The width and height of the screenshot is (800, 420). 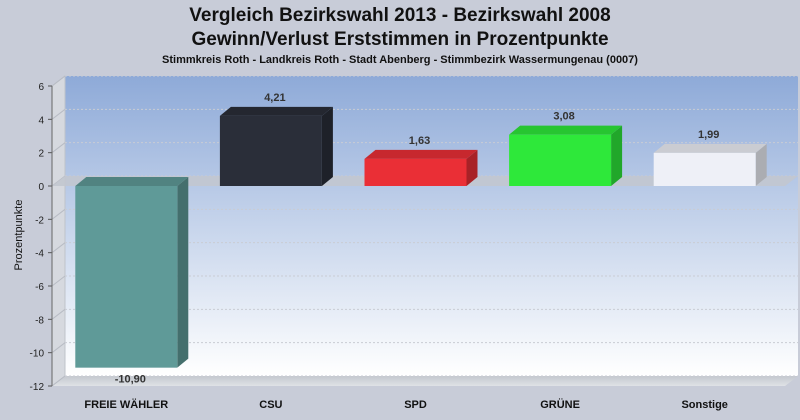 What do you see at coordinates (41, 154) in the screenshot?
I see `y-tick-label: 2` at bounding box center [41, 154].